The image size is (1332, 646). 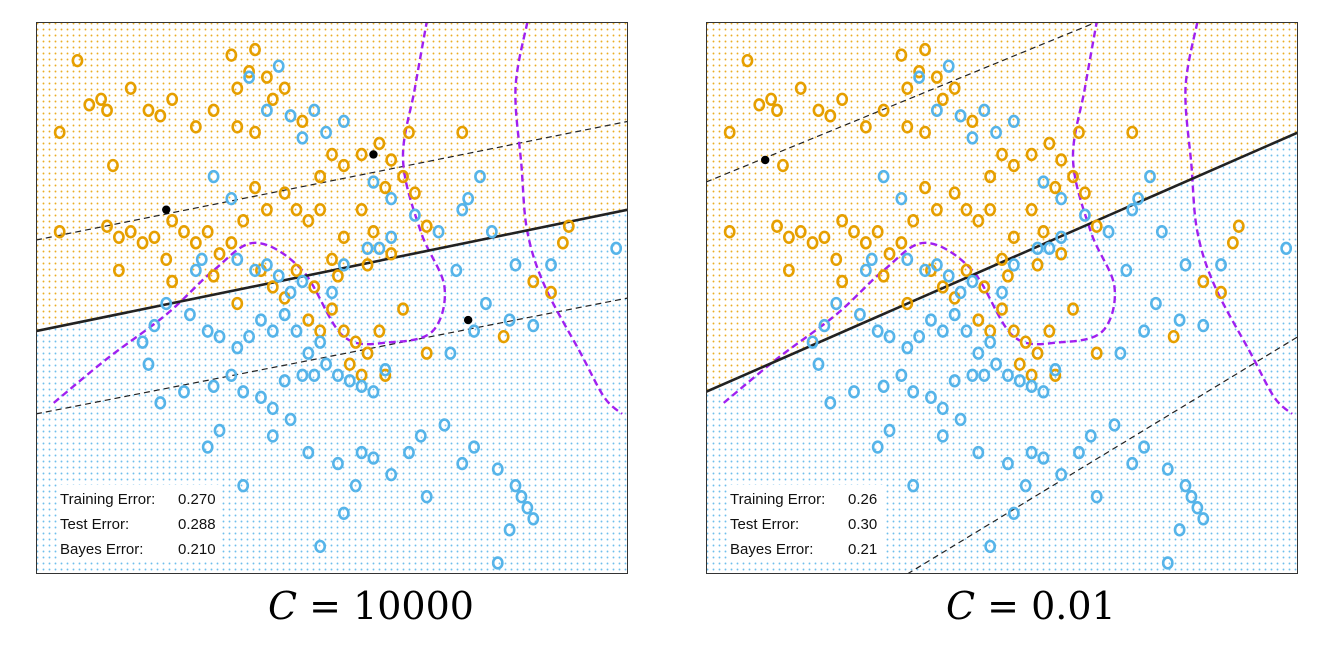 What do you see at coordinates (102, 549) in the screenshot?
I see `bayes-error-label: Bayes Error:` at bounding box center [102, 549].